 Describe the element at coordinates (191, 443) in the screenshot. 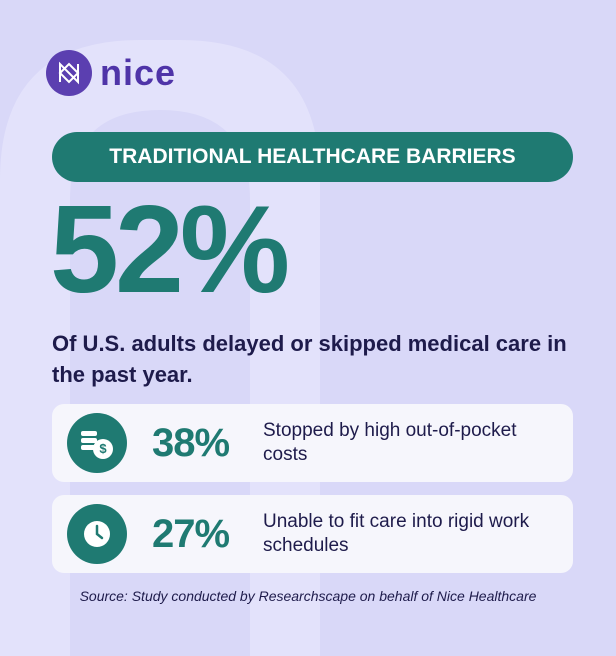

I see `stat-value: 38%` at that location.